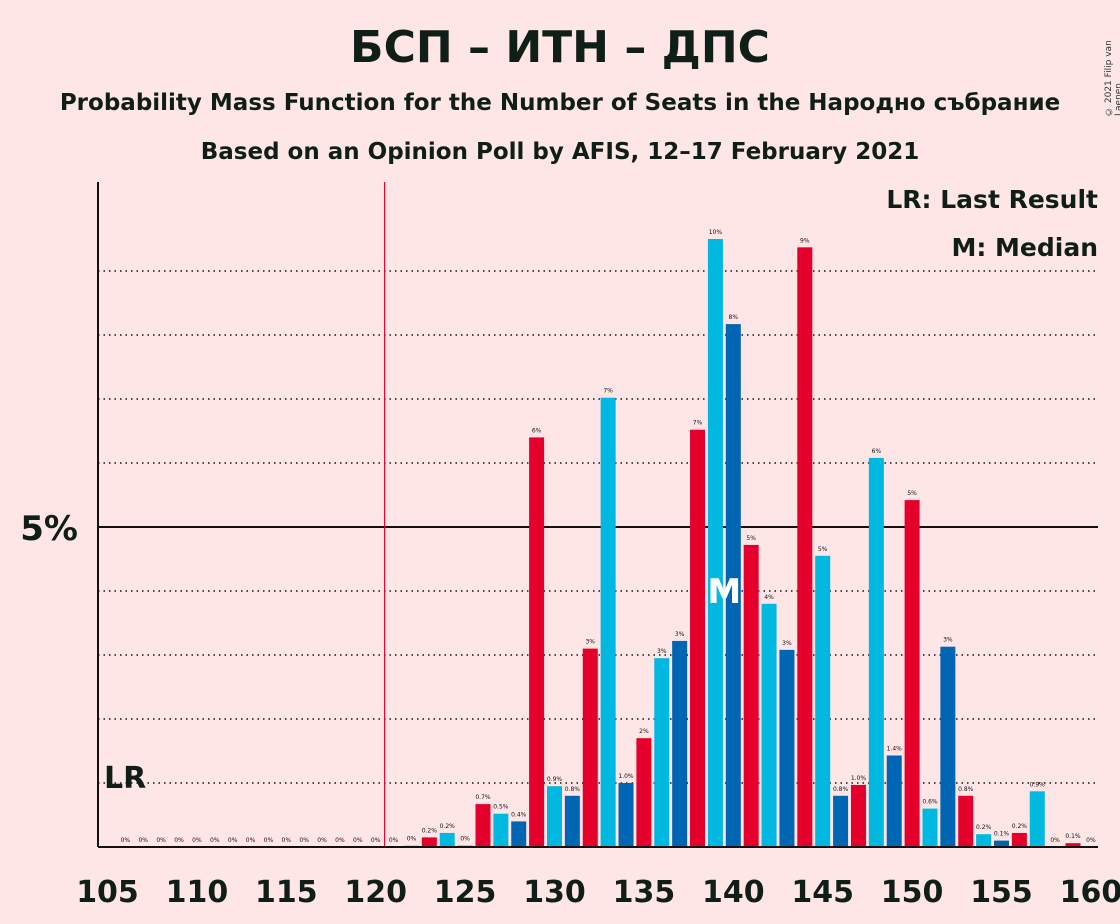 The width and height of the screenshot is (1120, 924). What do you see at coordinates (1073, 836) in the screenshot?
I see `bar-label-seat-159: 0.1%` at bounding box center [1073, 836].